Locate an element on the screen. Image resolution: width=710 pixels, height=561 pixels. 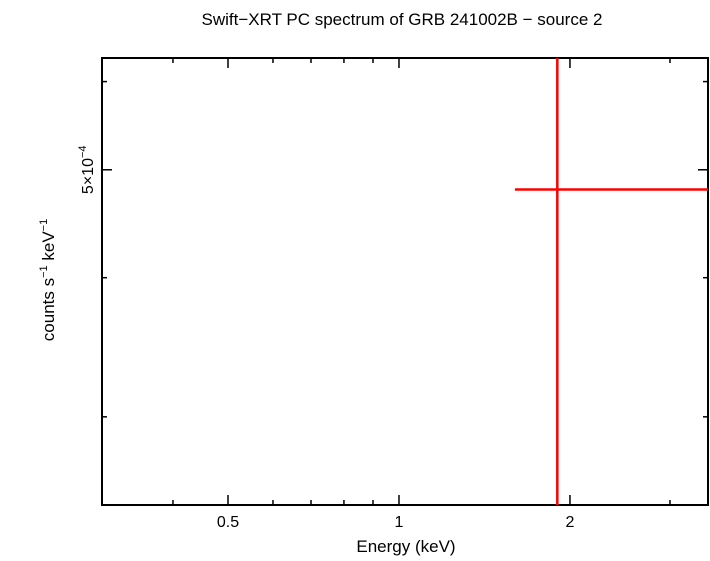
x-tick-label: 2 is located at coordinates (570, 522).